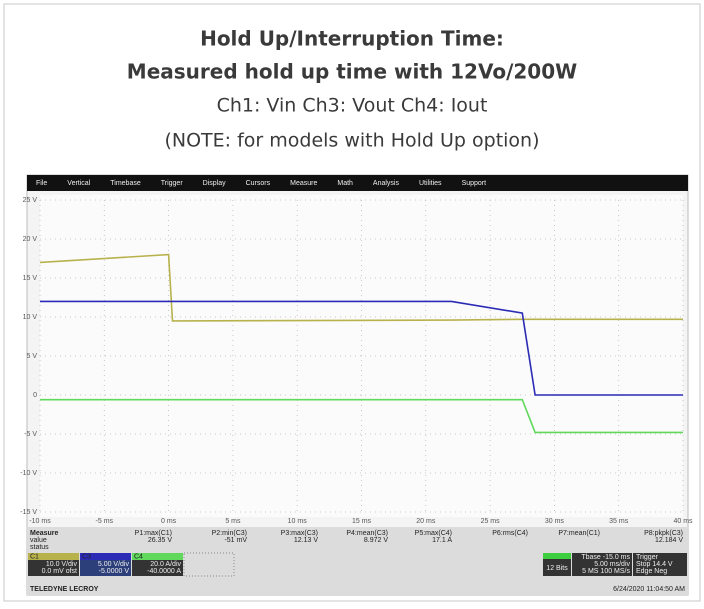  Describe the element at coordinates (30, 278) in the screenshot. I see `y-tick-label: 15 V` at that location.